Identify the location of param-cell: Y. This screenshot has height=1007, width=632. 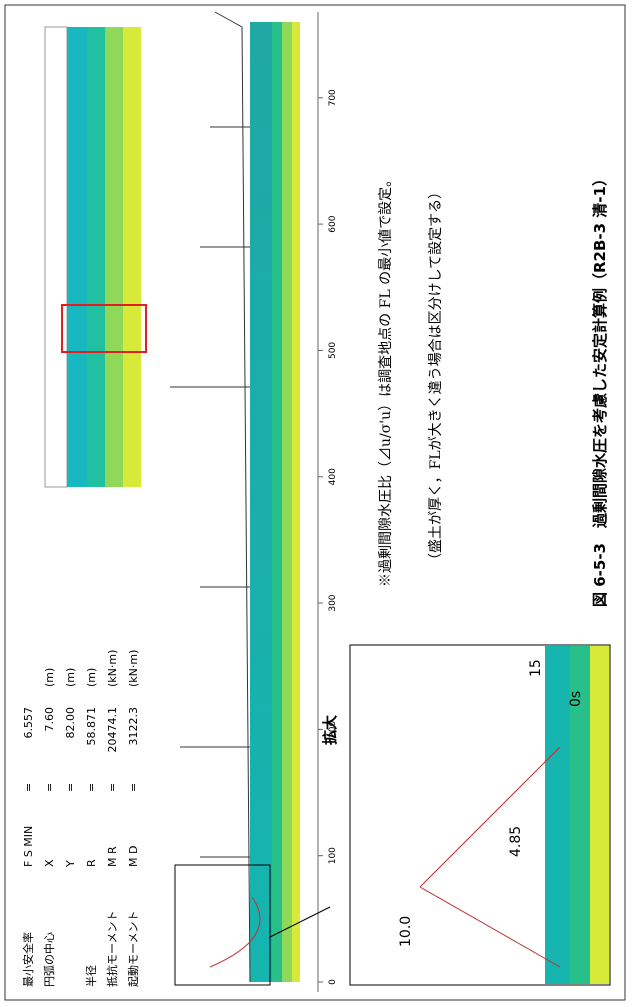
(70, 864).